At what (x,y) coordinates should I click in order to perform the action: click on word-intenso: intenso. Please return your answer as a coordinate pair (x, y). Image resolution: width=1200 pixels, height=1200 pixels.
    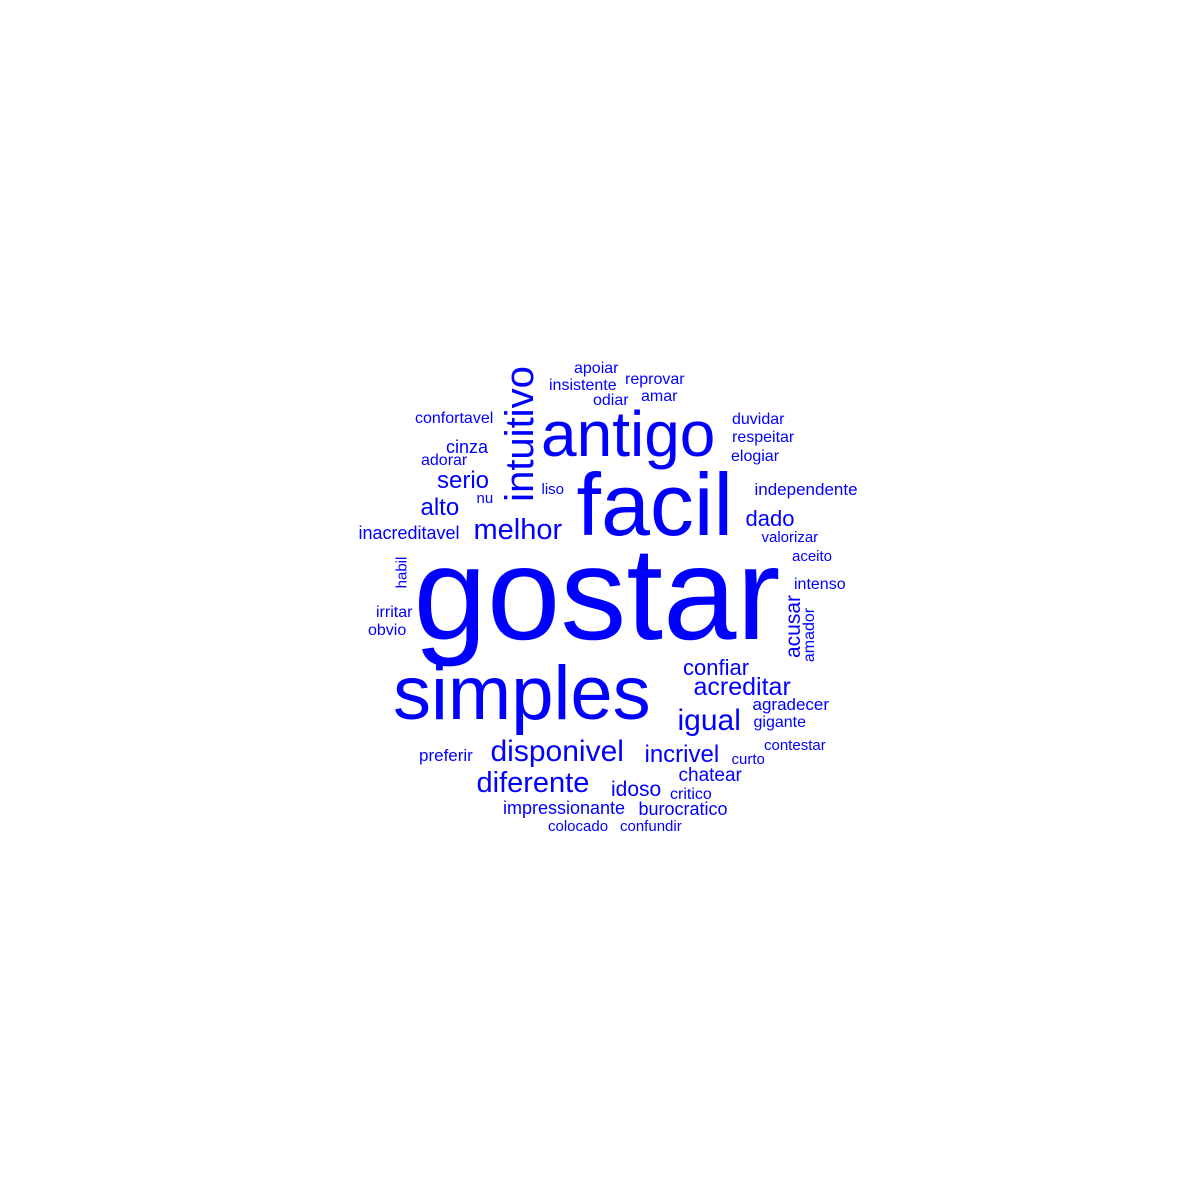
    Looking at the image, I should click on (820, 584).